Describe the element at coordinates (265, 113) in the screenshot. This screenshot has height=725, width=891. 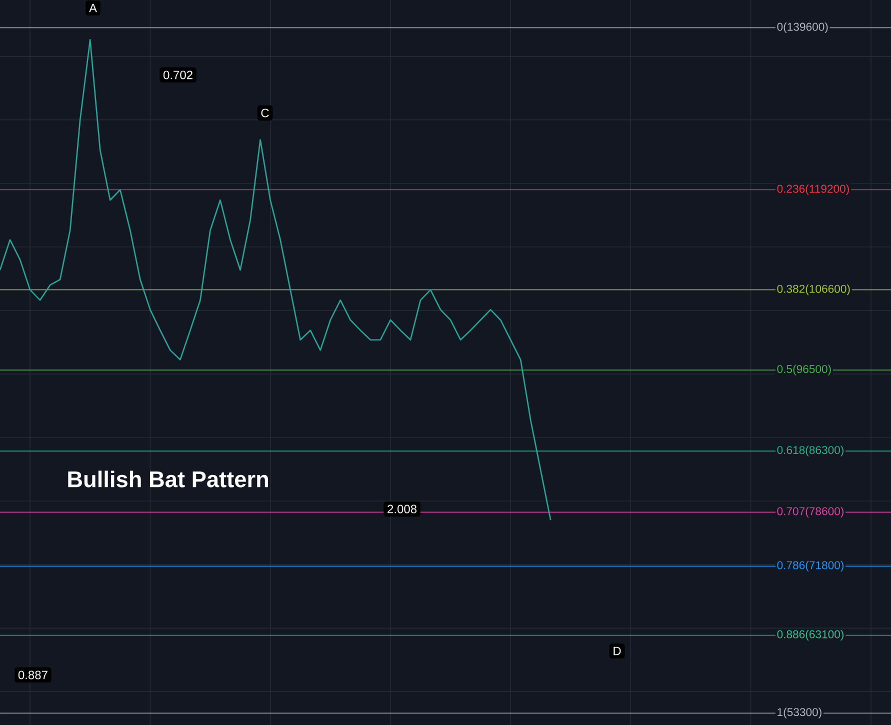
I see `annotation: C` at that location.